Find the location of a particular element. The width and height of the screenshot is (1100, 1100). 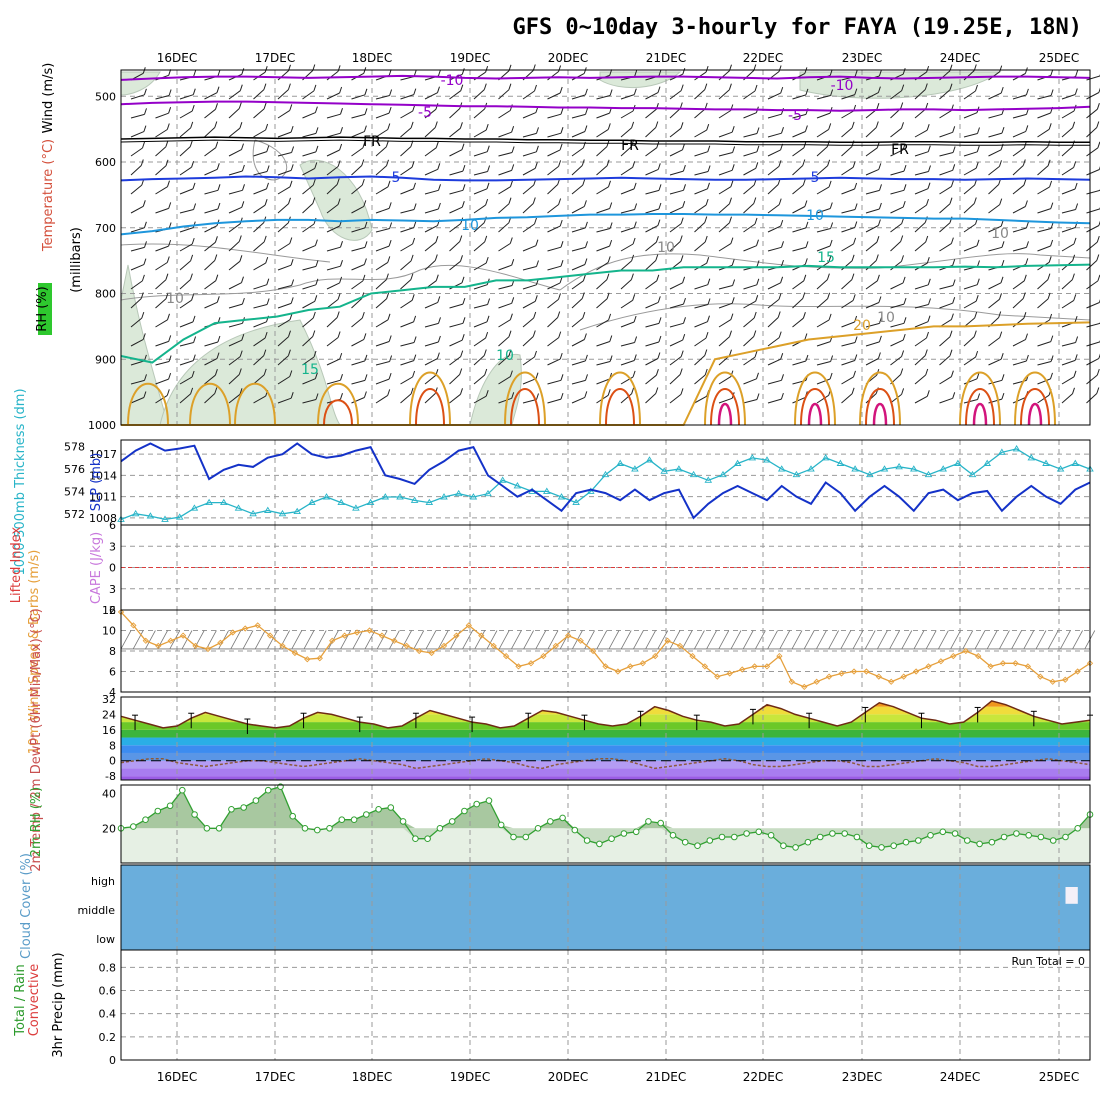

ylabel-li: Lifted Index is located at coordinates (16, 564).